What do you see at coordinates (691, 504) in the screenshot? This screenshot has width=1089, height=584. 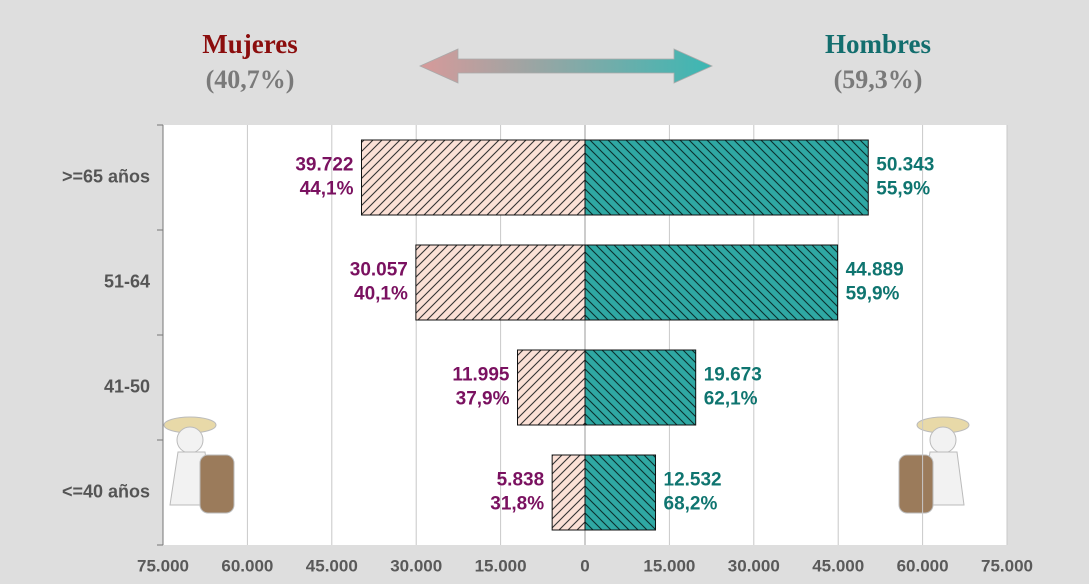 I see `share-label: 68,2%` at bounding box center [691, 504].